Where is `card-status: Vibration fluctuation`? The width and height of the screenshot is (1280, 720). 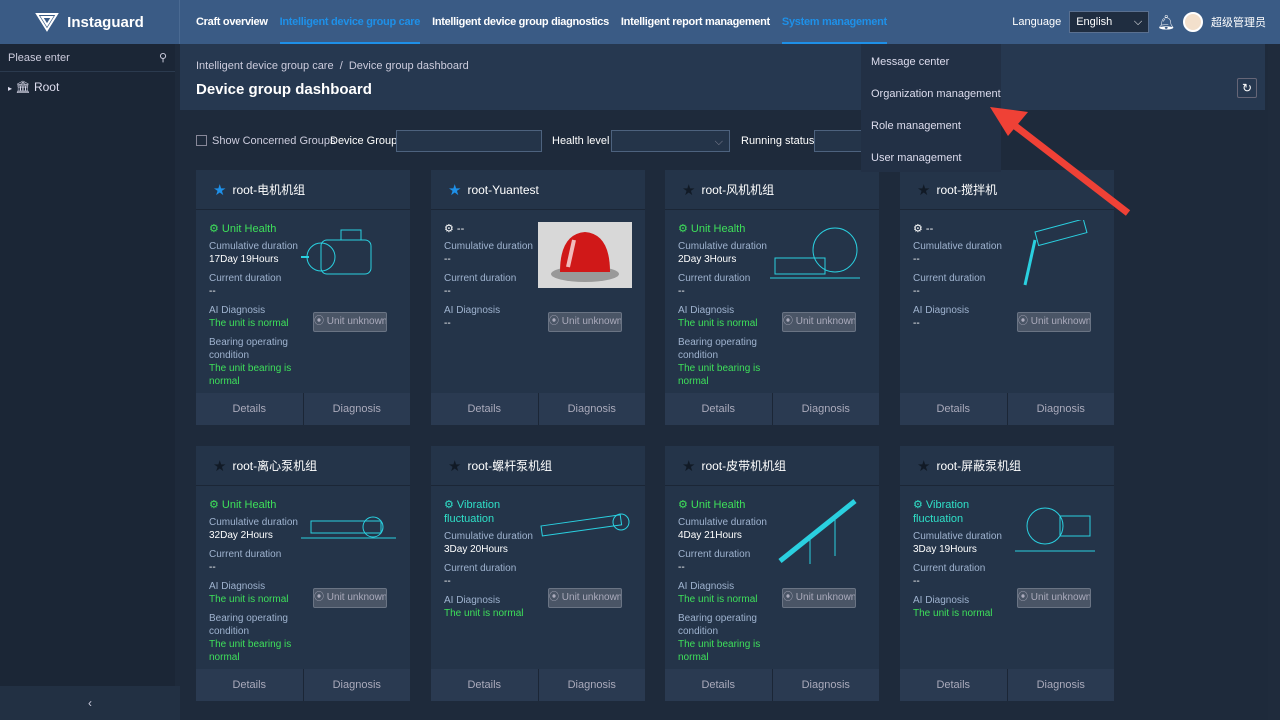
card-status: Vibration fluctuation is located at coordinates (472, 512).